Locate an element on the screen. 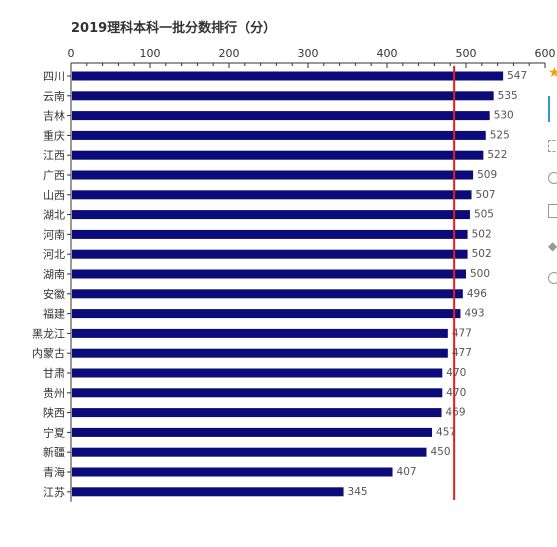 This screenshot has height=547, width=557. data-label: 469 is located at coordinates (456, 413).